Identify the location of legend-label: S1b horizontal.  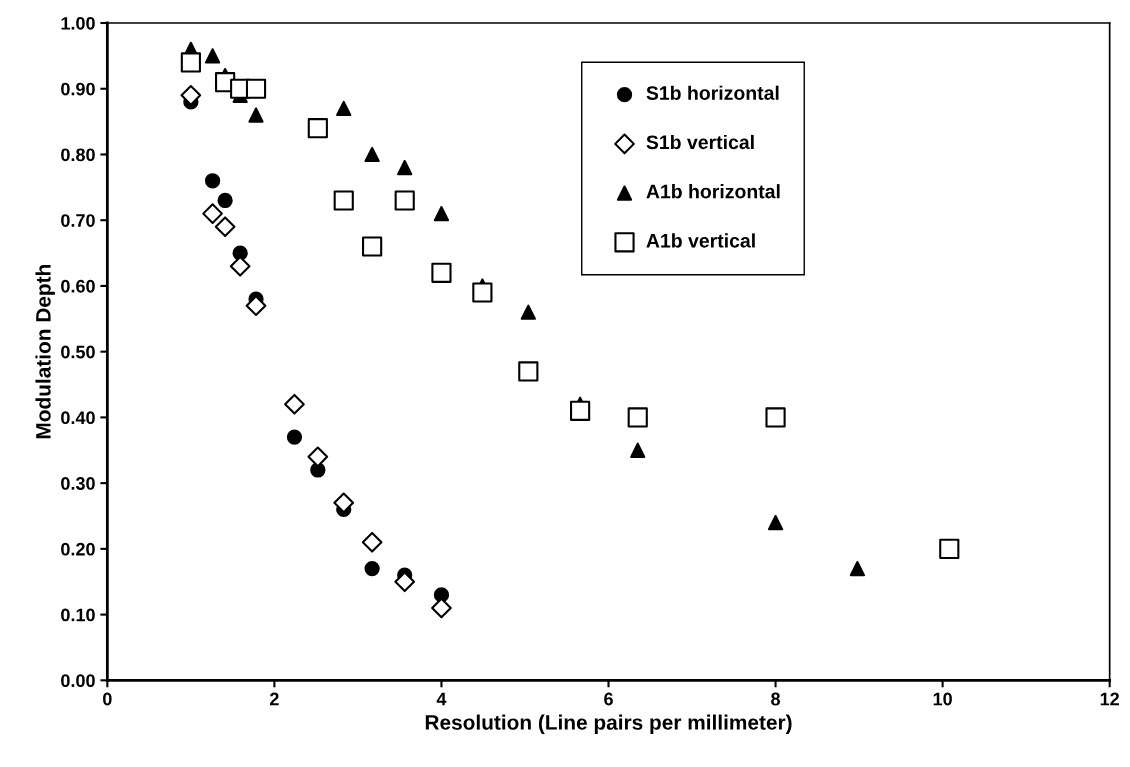
(712, 92).